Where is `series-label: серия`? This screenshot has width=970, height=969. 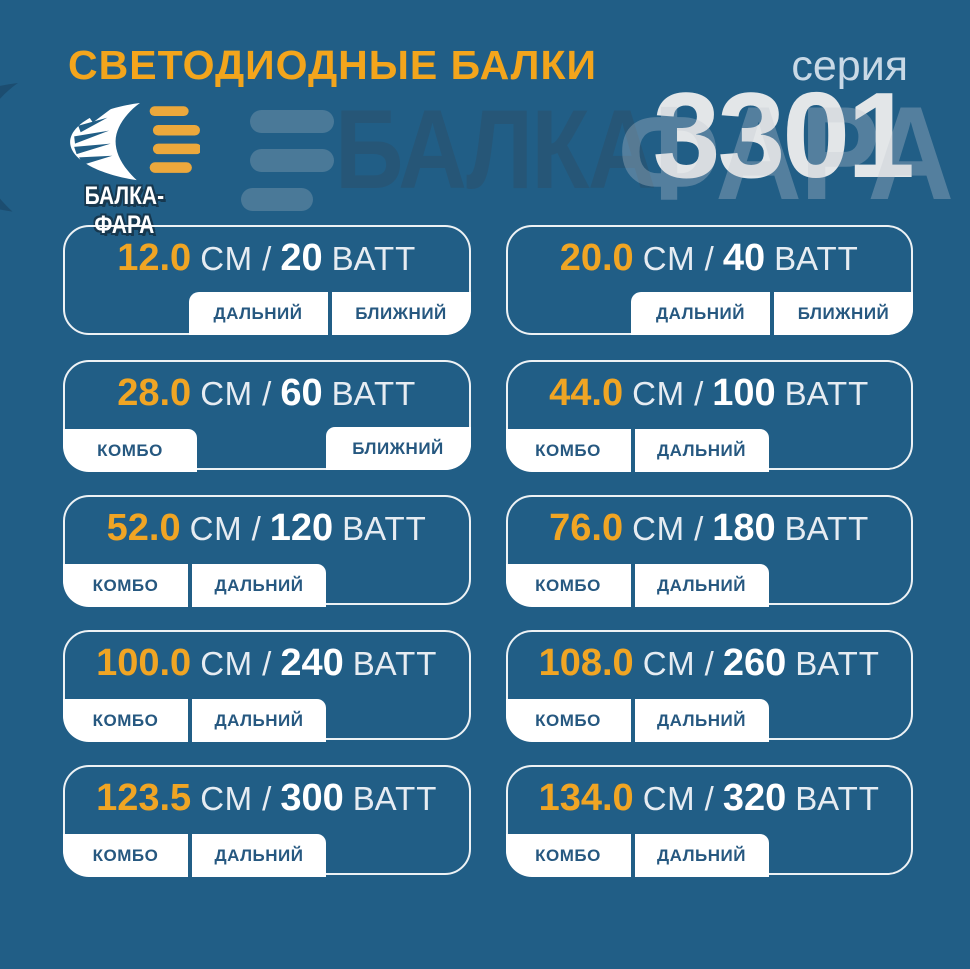 series-label: серия is located at coordinates (849, 66).